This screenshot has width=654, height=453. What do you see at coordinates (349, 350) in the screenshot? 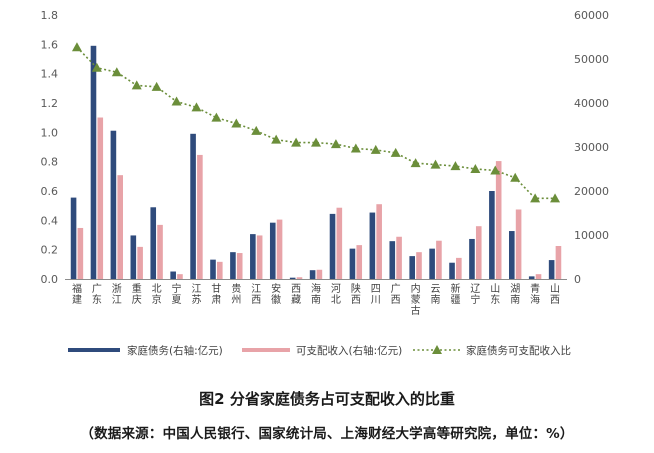
I see `legend-label-income: 可支配收入(右轴:亿元)` at bounding box center [349, 350].